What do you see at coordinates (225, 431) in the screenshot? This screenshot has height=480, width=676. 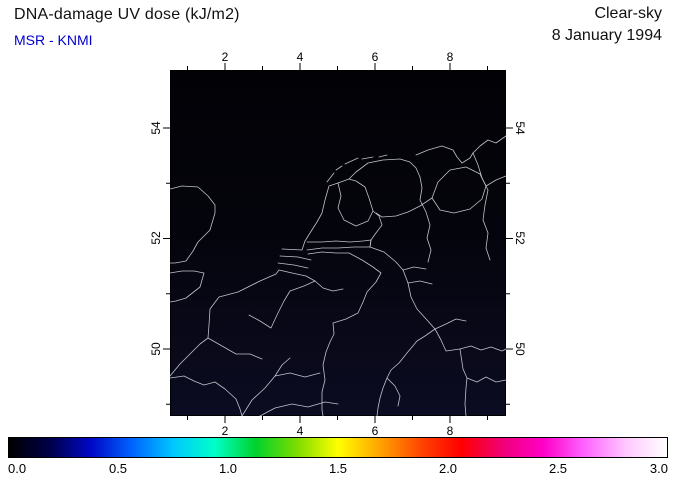 I see `x-tick-label-bottom: 2` at bounding box center [225, 431].